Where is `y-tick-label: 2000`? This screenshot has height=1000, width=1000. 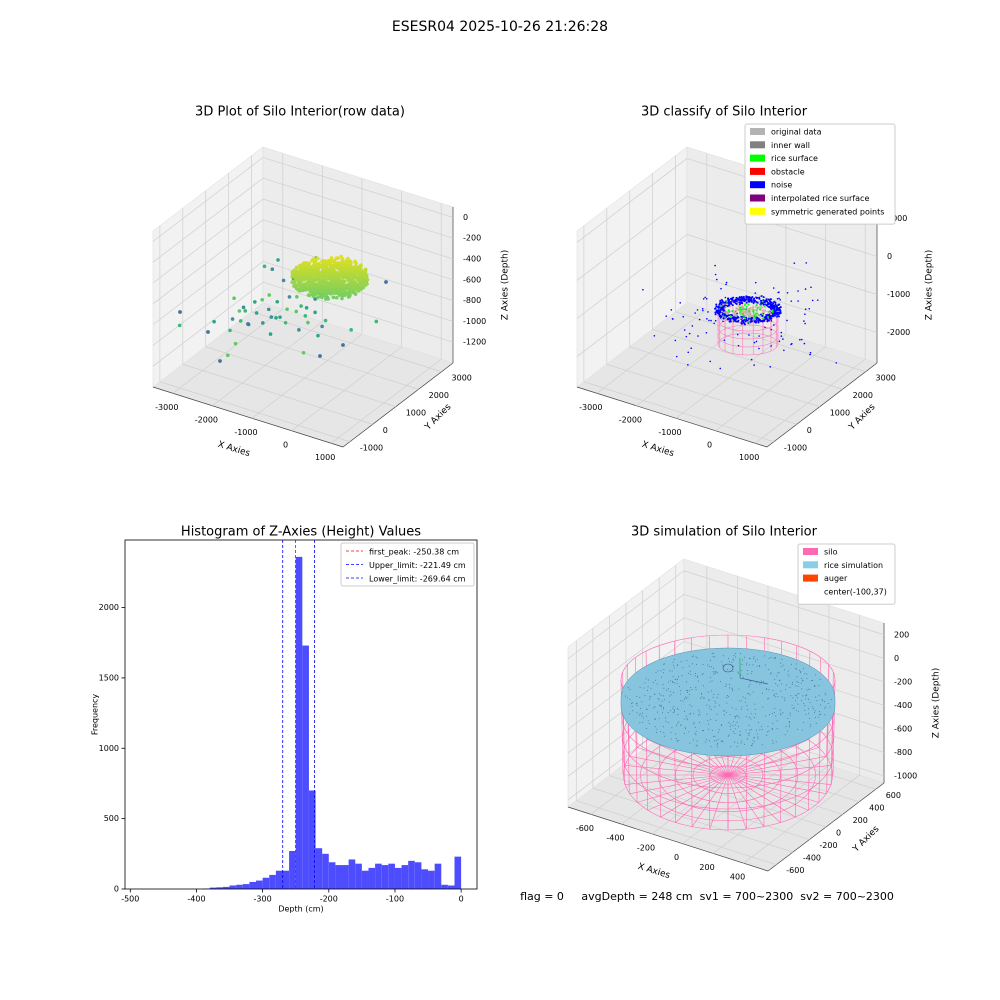 y-tick-label: 2000 is located at coordinates (439, 395).